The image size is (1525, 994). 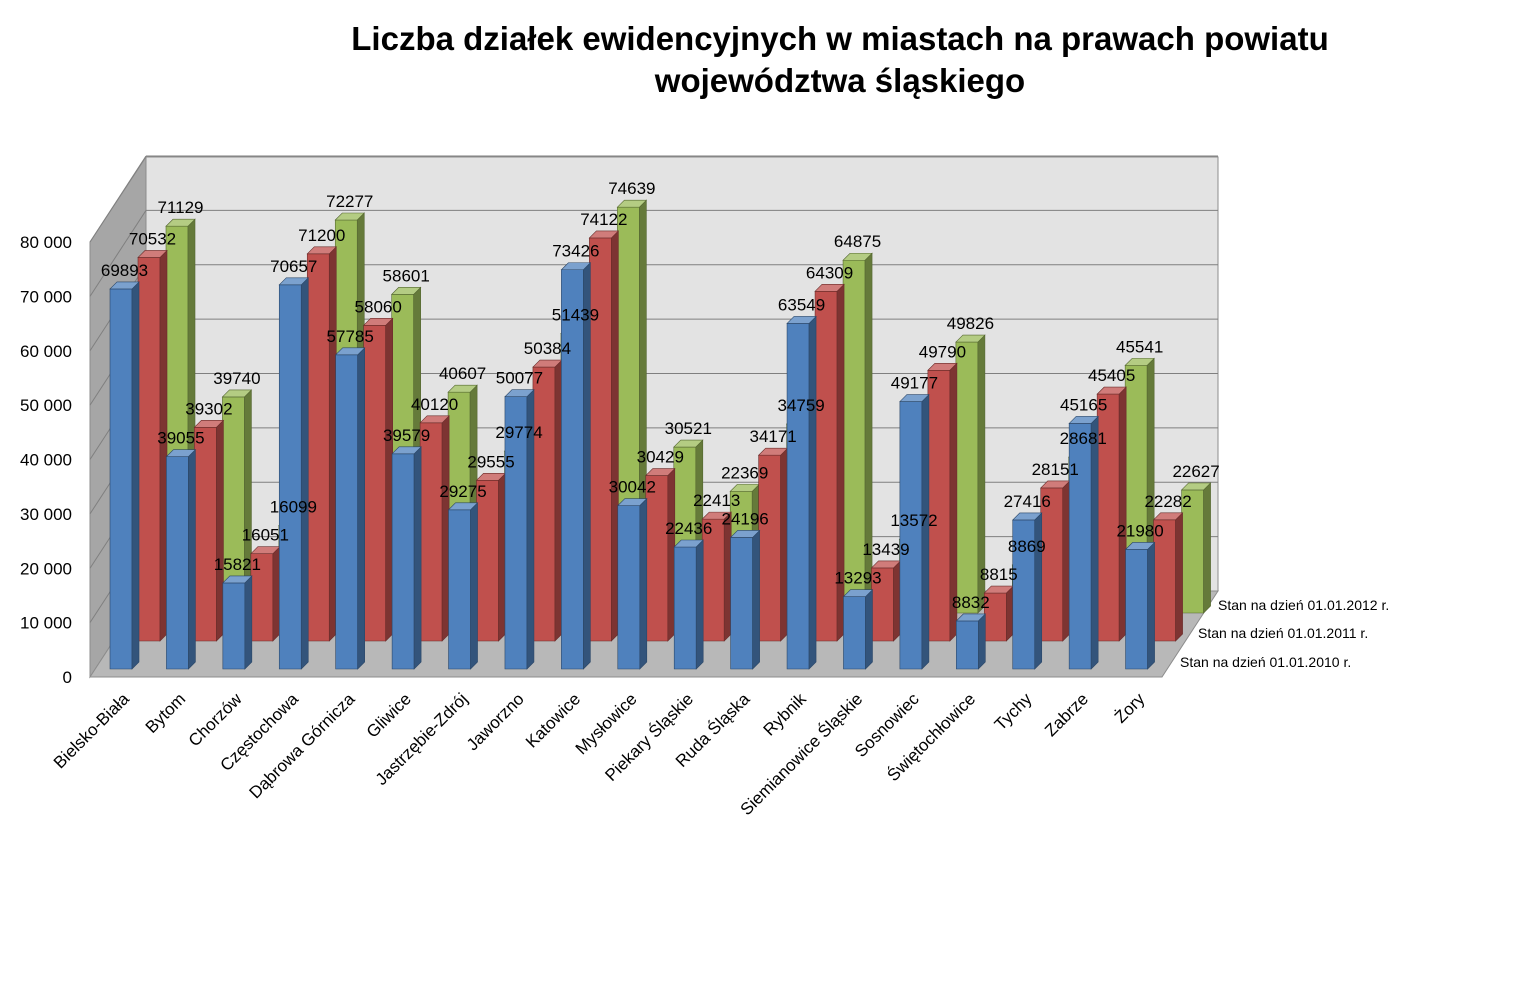 I want to click on x-tick-label: Bielsko-Biała, so click(x=91, y=730).